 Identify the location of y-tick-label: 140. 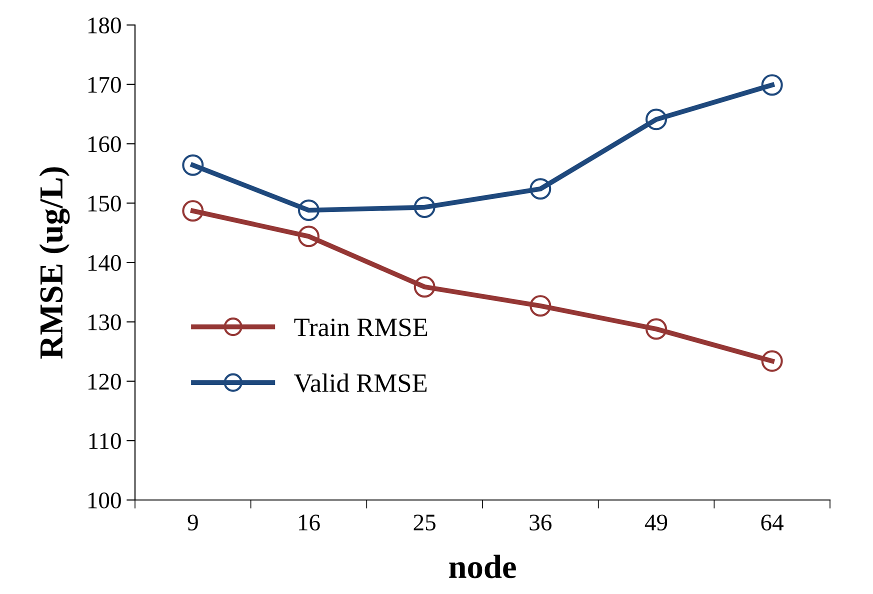
(104, 262).